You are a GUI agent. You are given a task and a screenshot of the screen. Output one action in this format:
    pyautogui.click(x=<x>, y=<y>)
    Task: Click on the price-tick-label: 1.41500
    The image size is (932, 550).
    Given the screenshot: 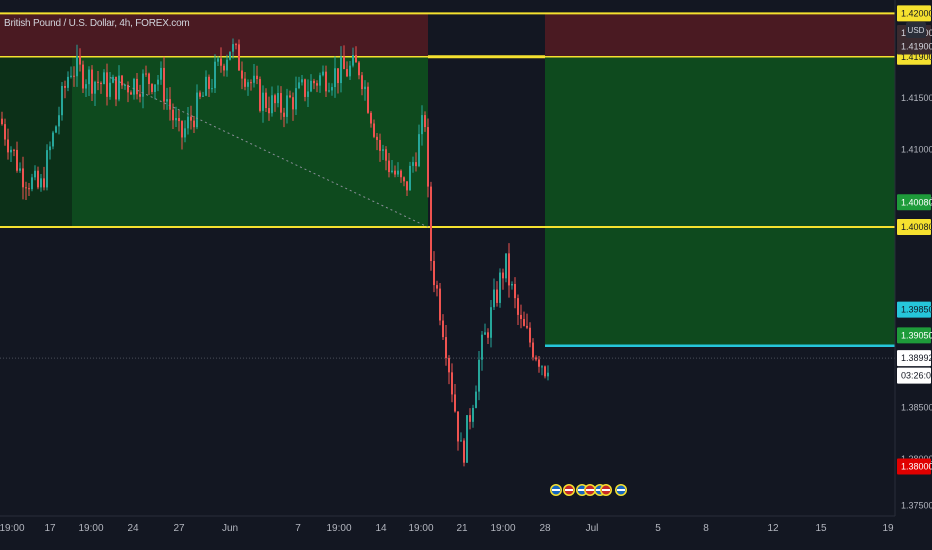 What is the action you would take?
    pyautogui.click(x=916, y=98)
    